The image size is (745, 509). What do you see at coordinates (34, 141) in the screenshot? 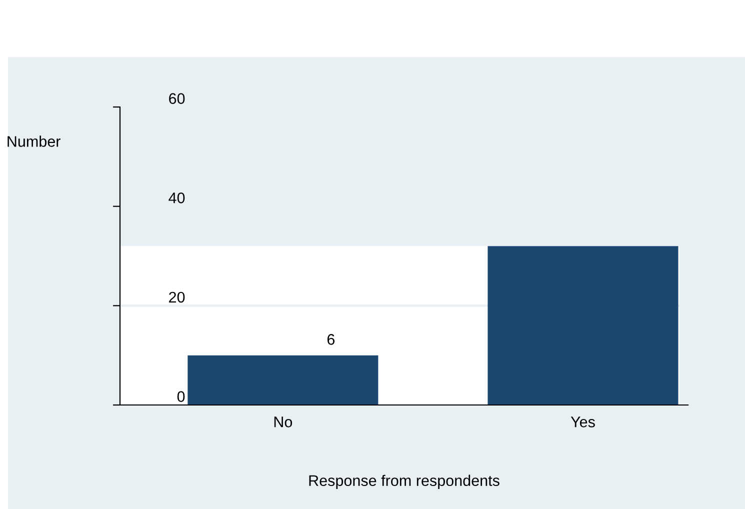
I see `y-axis-title: Number` at bounding box center [34, 141].